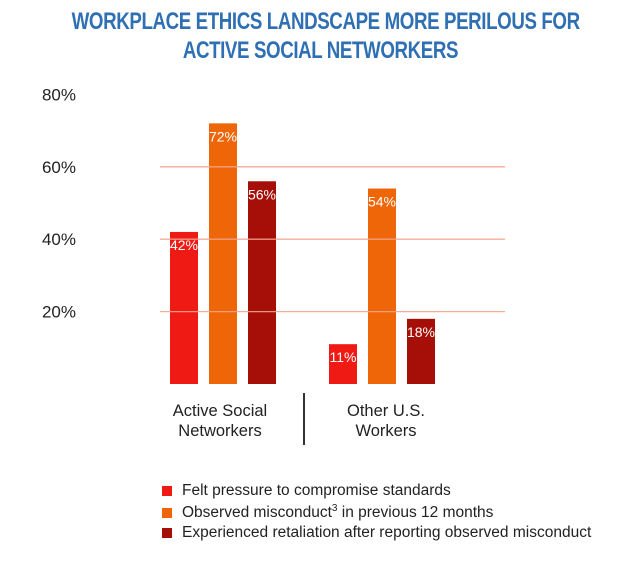 The height and width of the screenshot is (562, 640). What do you see at coordinates (421, 332) in the screenshot?
I see `data-label: 18%` at bounding box center [421, 332].